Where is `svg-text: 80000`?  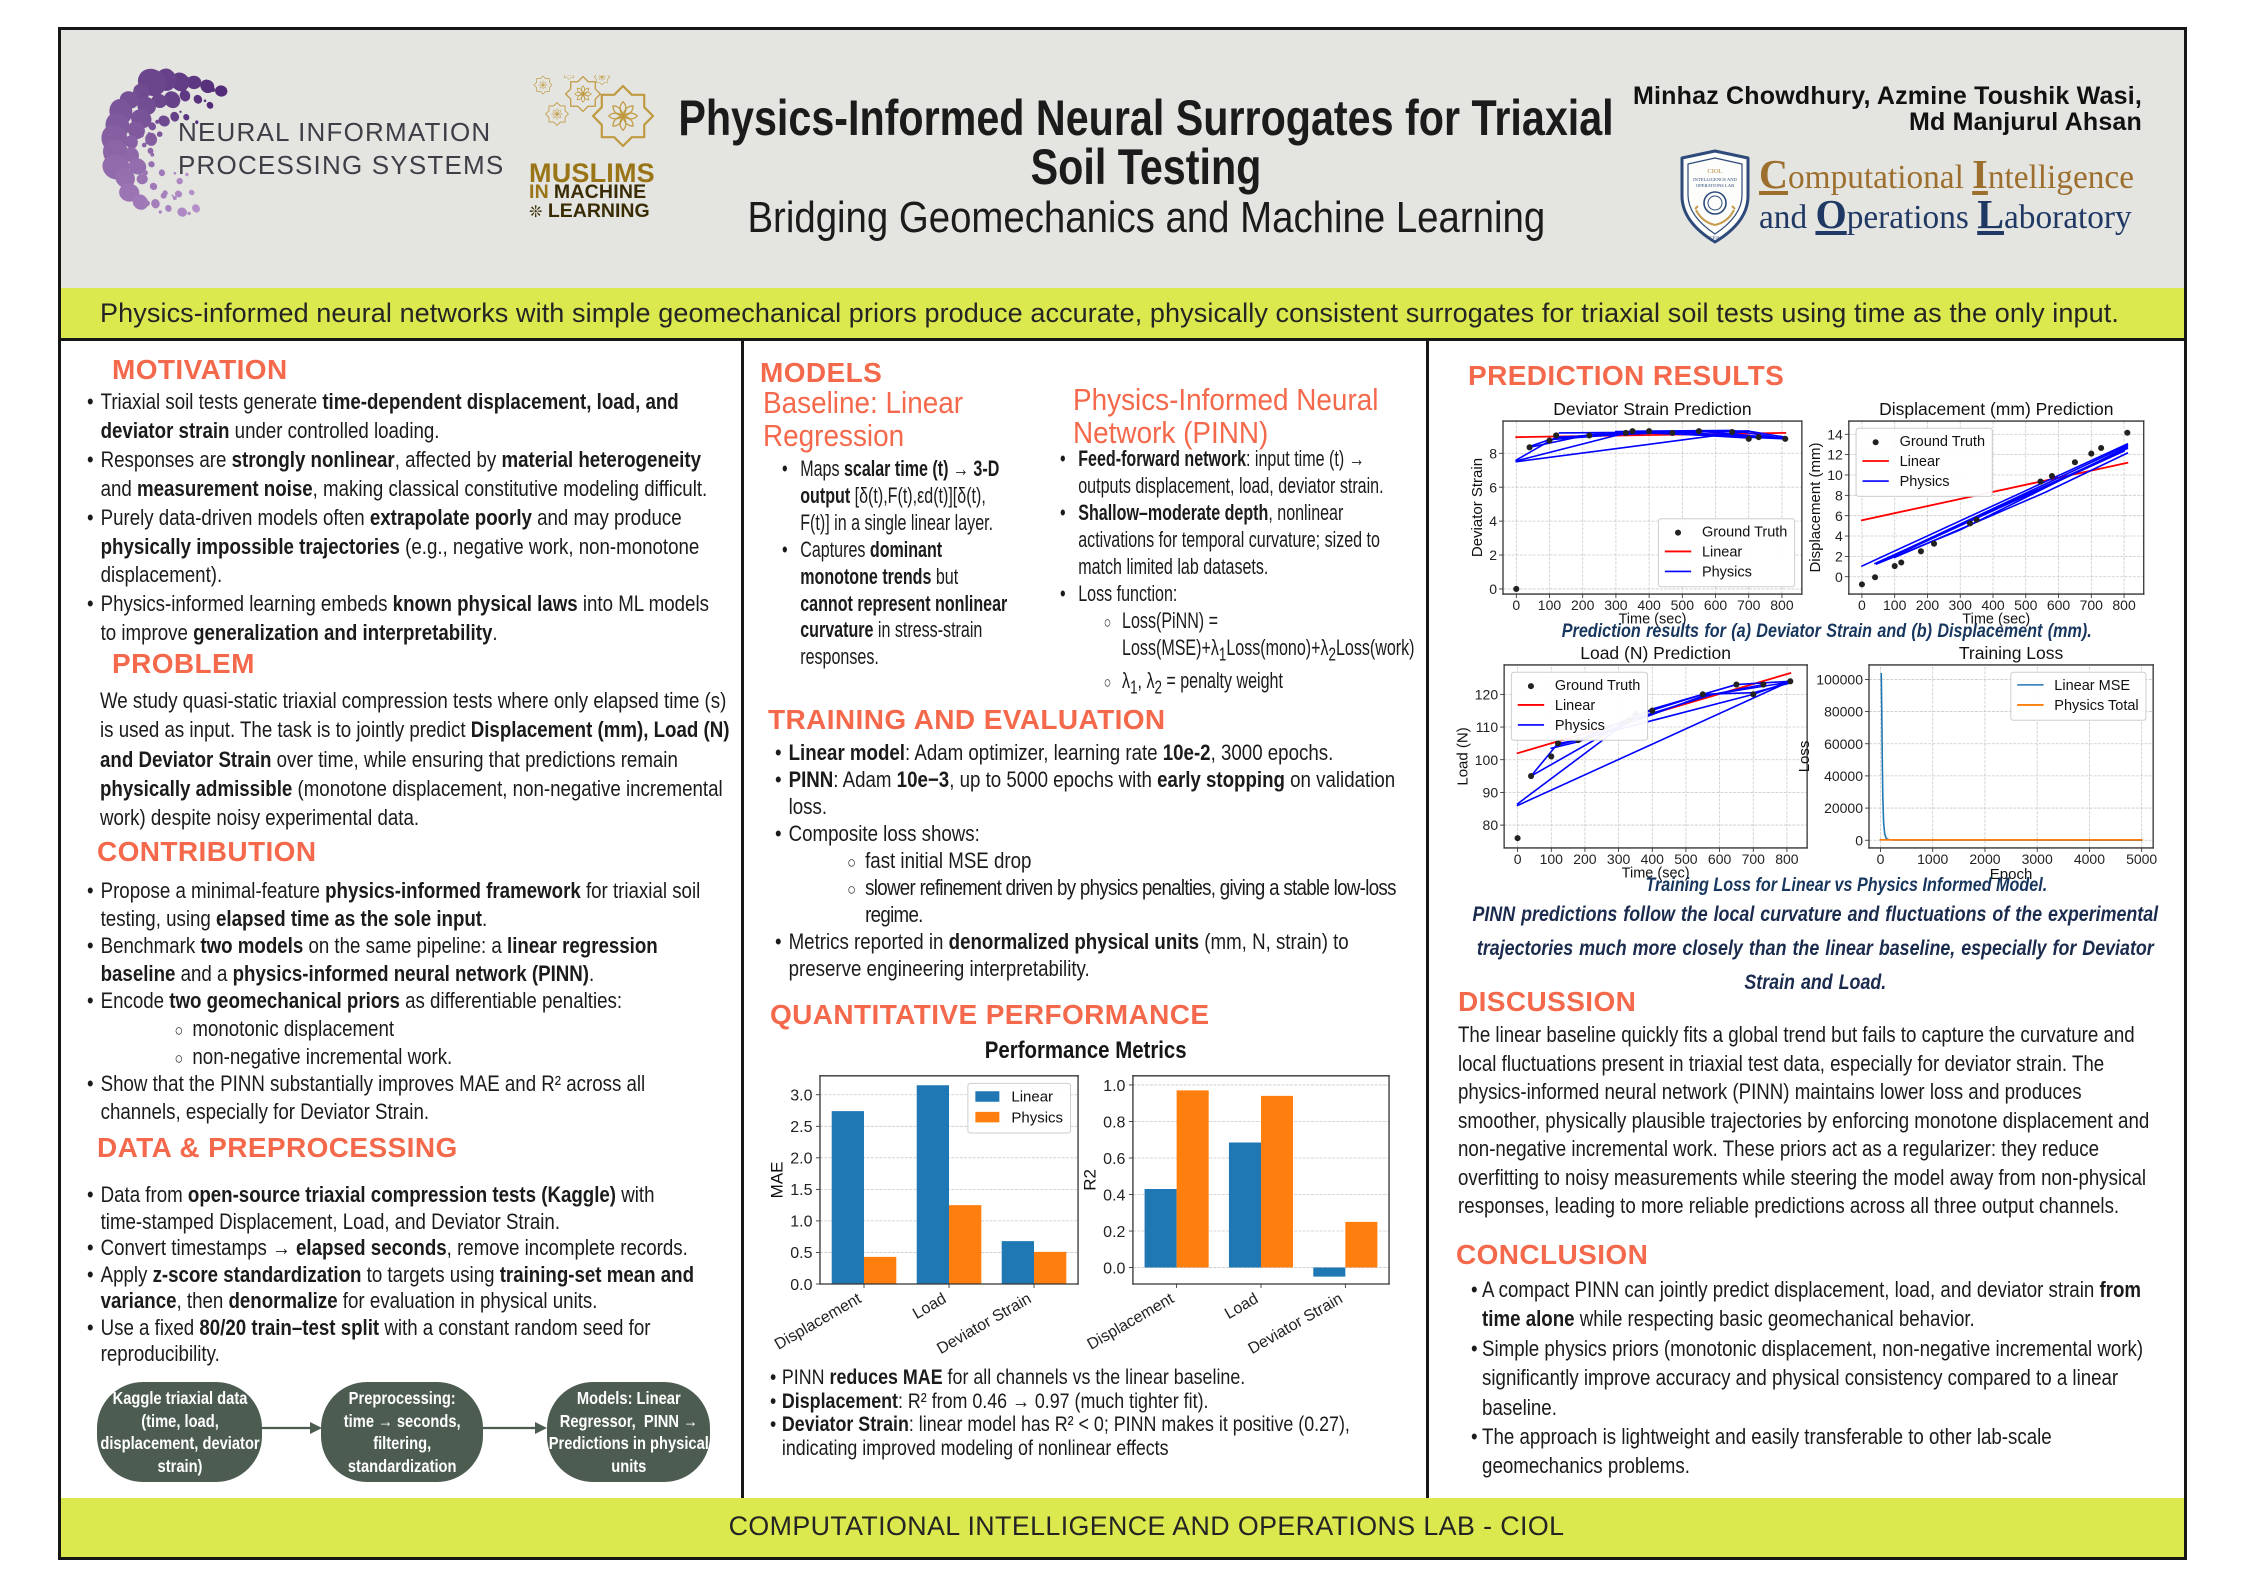 svg-text: 80000 is located at coordinates (1843, 712).